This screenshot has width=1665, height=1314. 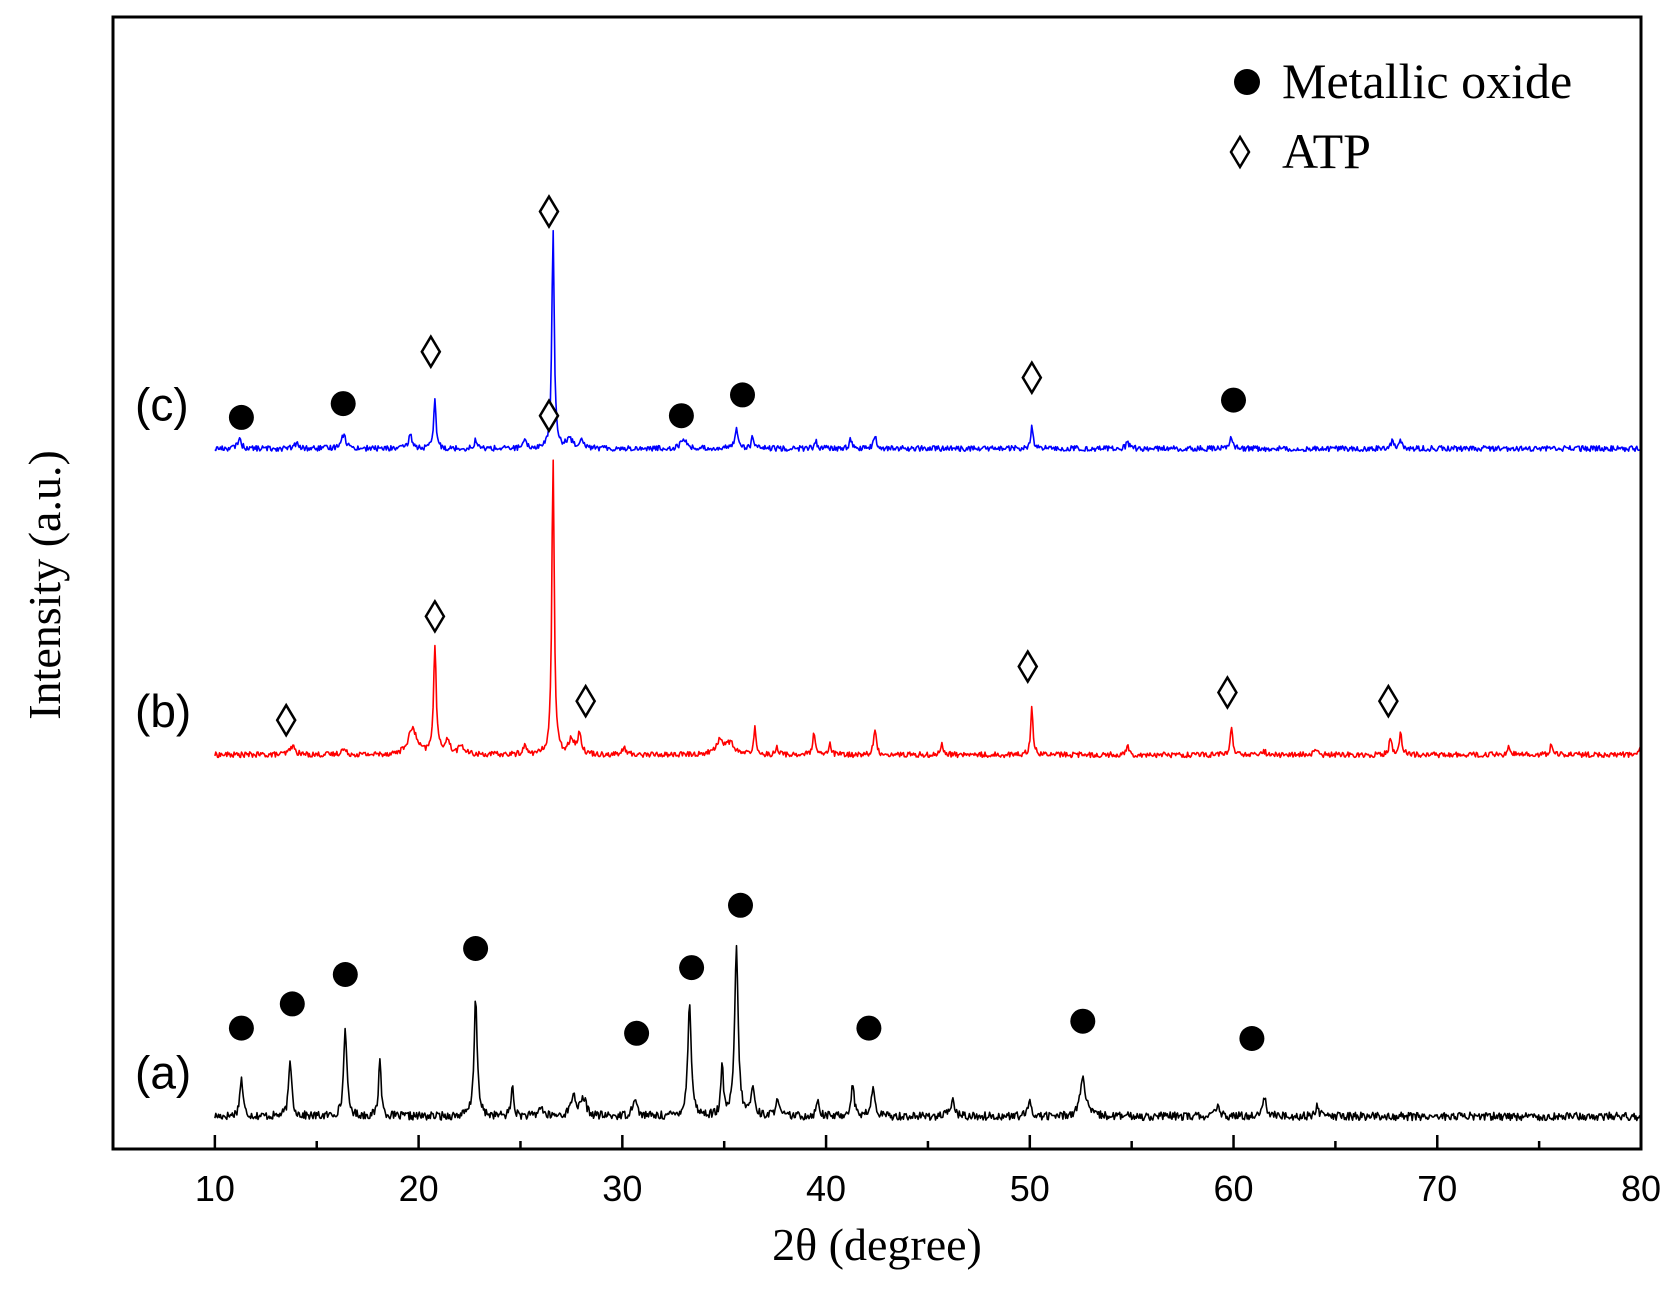 What do you see at coordinates (1234, 1188) in the screenshot?
I see `x-tick-label: 60` at bounding box center [1234, 1188].